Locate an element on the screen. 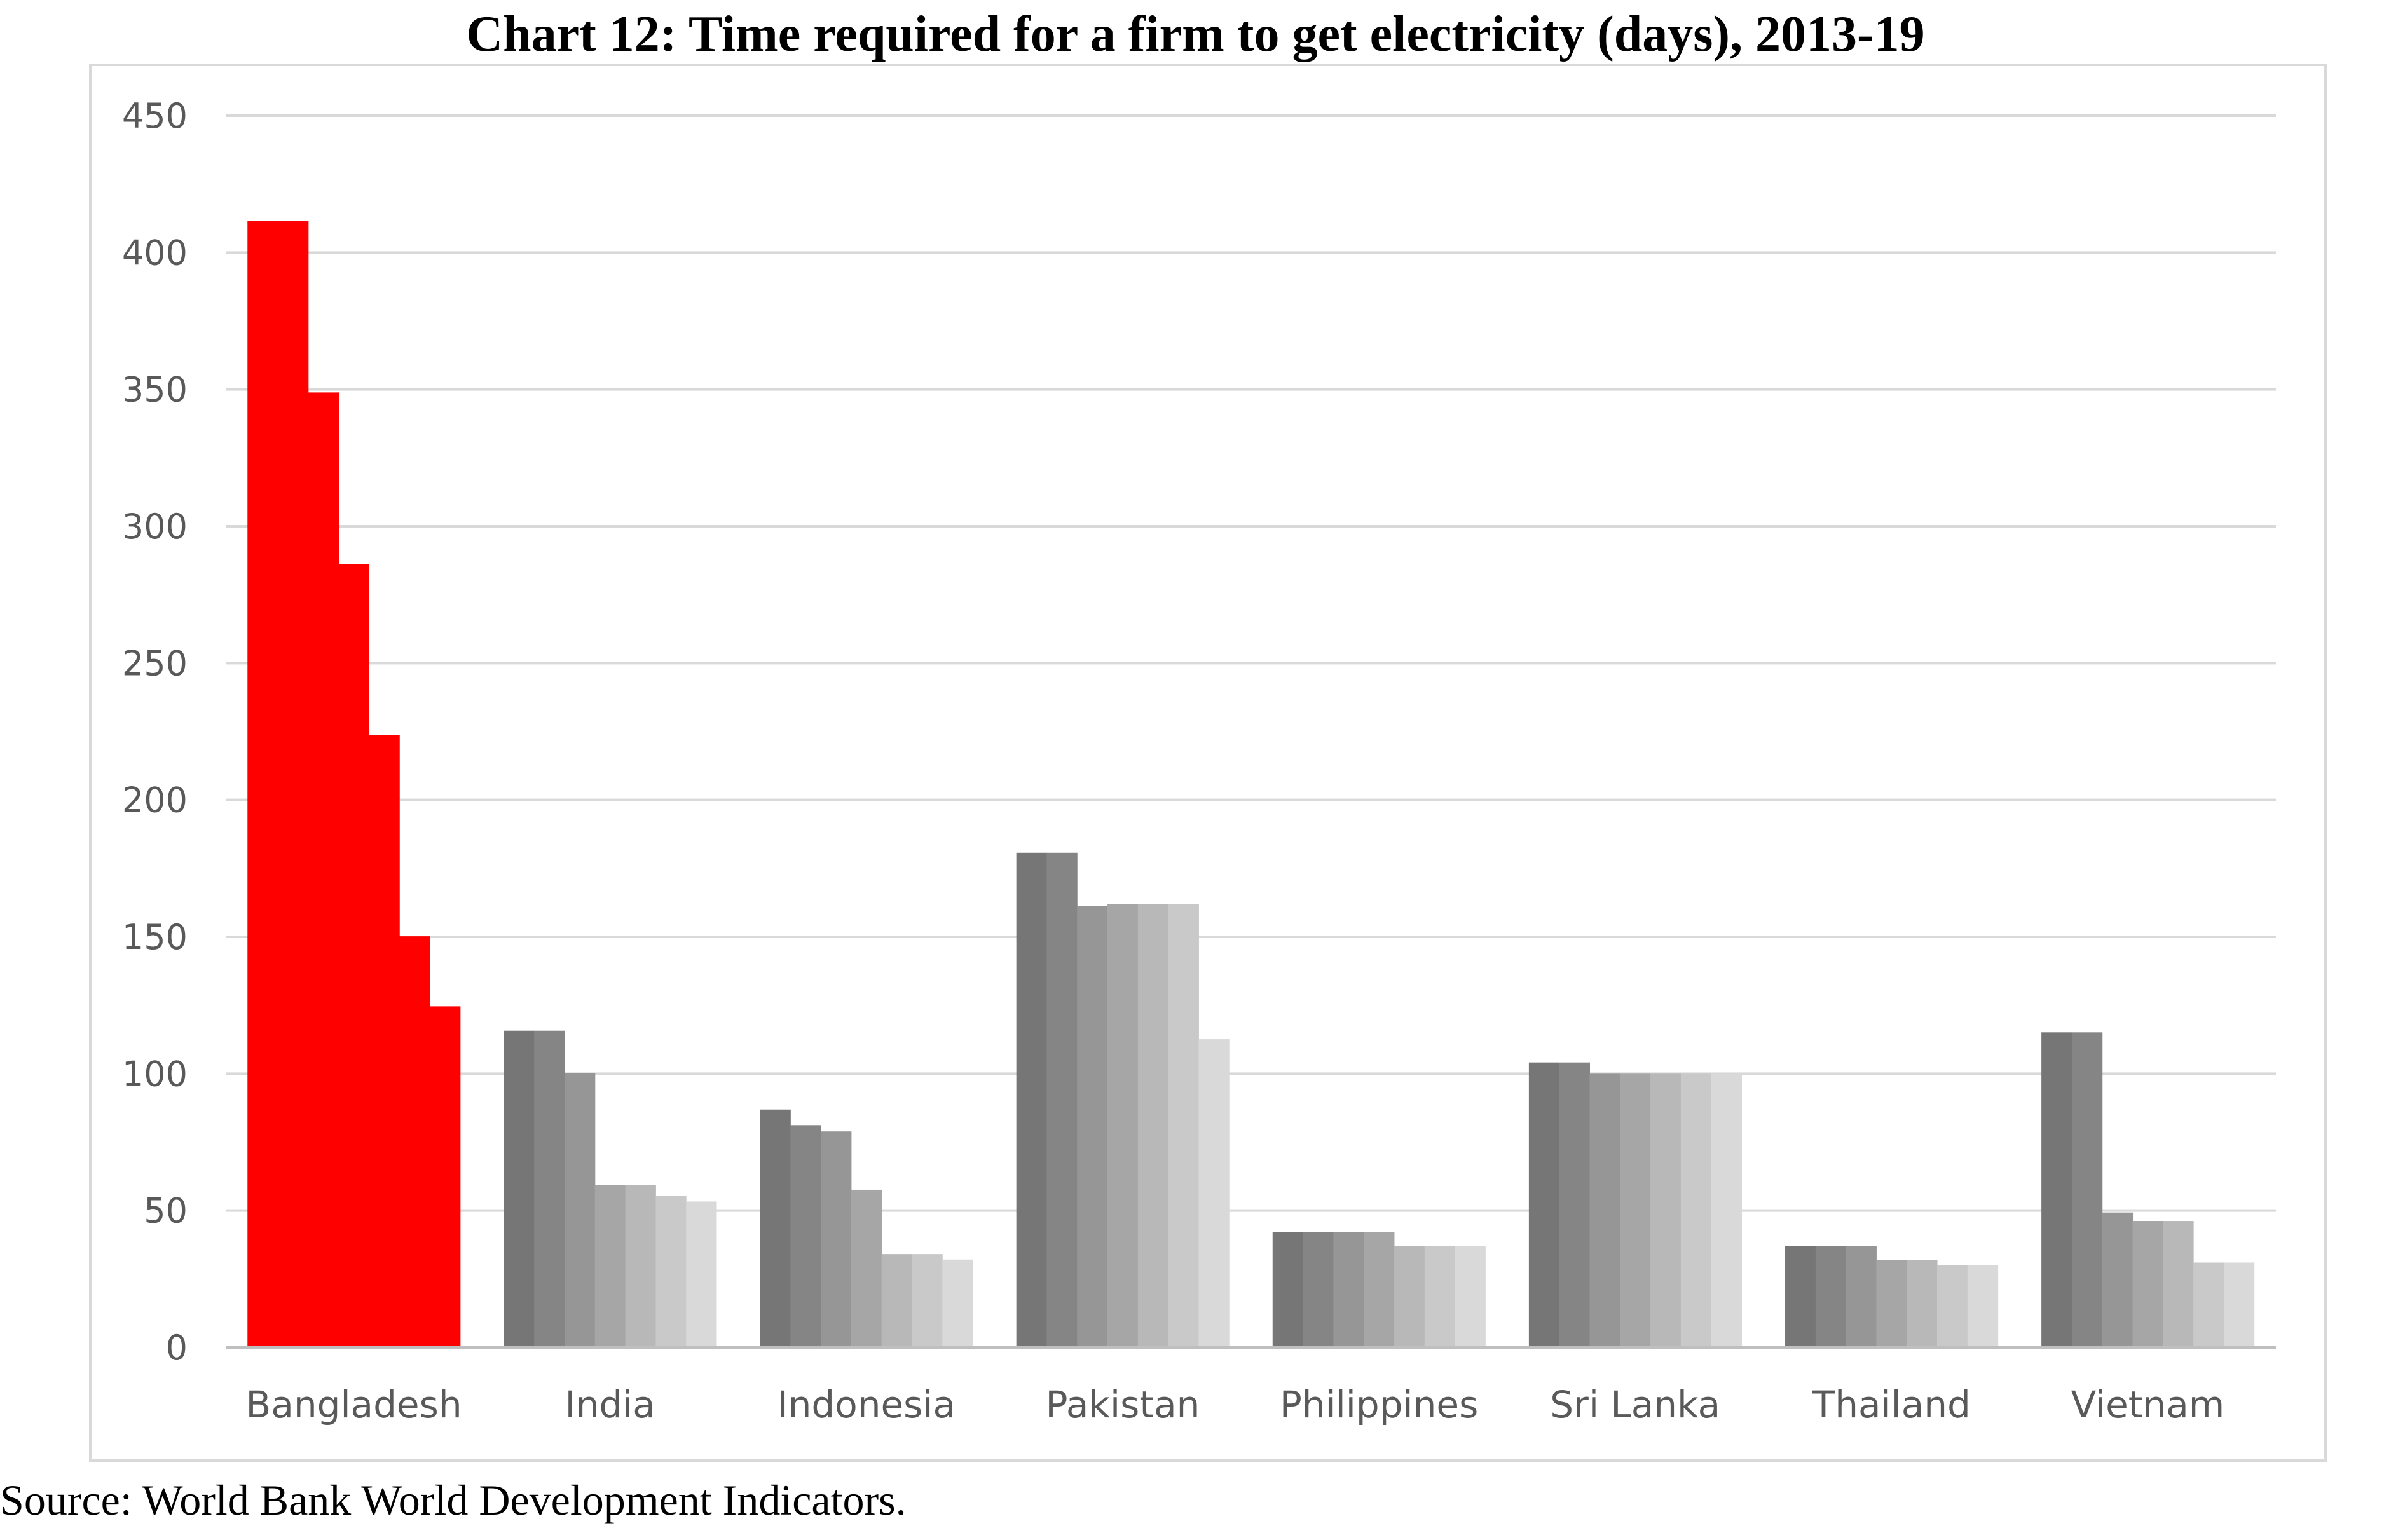 This screenshot has height=1540, width=2391. y-axis-ticks: 0 50 100 150 200 250 300 350 400 450 is located at coordinates (155, 732).